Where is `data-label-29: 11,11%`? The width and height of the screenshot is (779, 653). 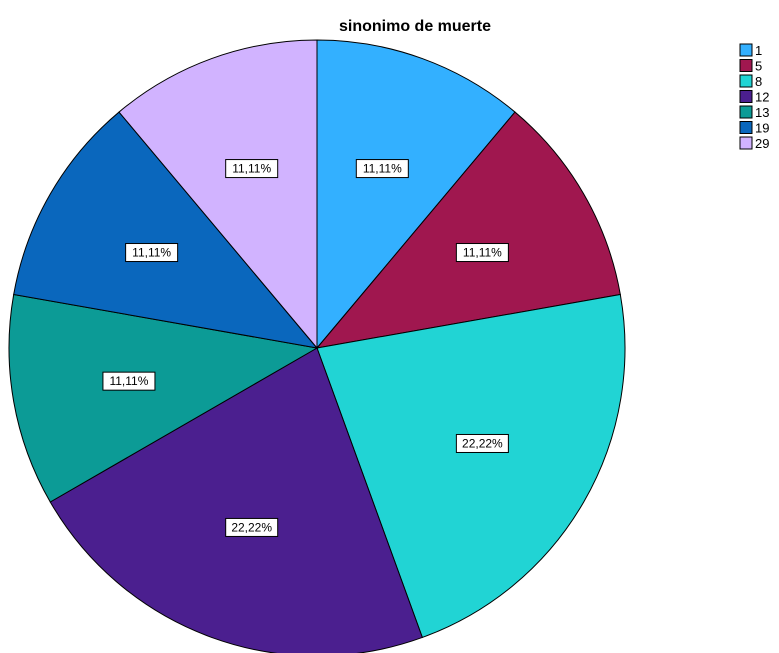 data-label-29: 11,11% is located at coordinates (252, 169).